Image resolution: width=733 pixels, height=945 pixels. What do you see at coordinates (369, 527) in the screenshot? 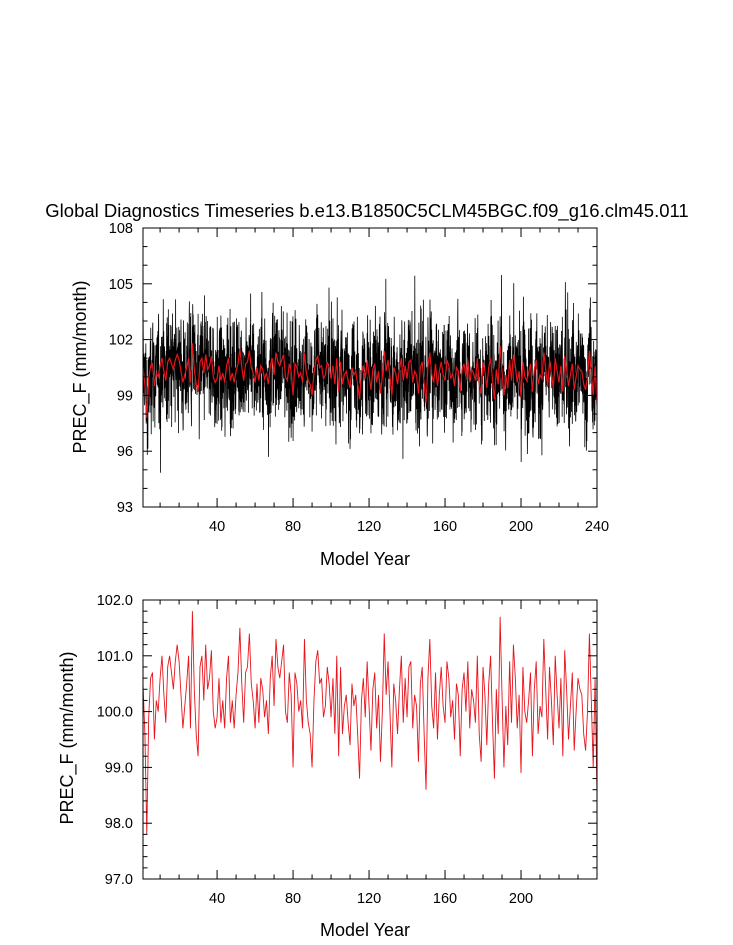
I see `top-x-tick-label: 120` at bounding box center [369, 527].